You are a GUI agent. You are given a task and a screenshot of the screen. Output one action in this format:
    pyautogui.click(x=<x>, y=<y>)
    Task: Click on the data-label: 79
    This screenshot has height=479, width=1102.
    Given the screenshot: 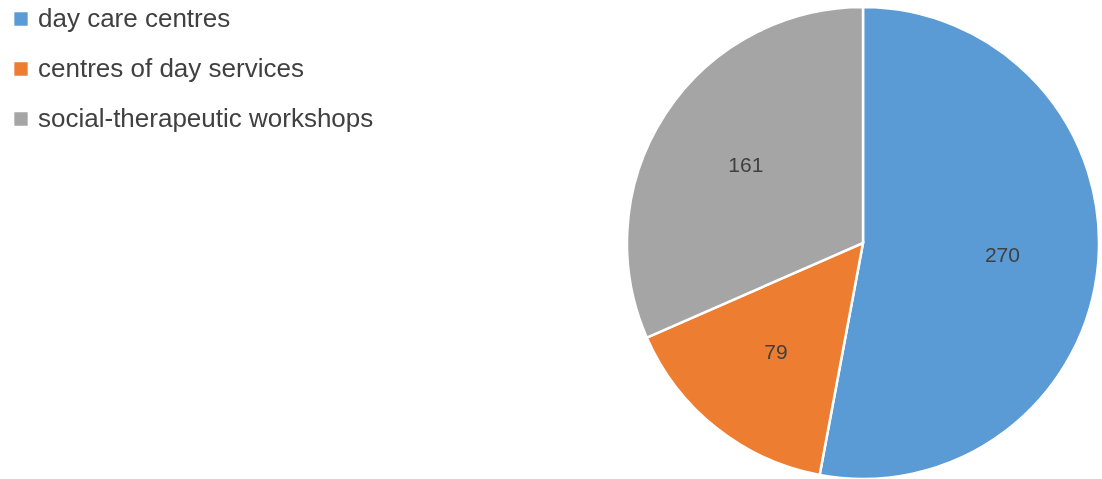 What is the action you would take?
    pyautogui.click(x=776, y=351)
    